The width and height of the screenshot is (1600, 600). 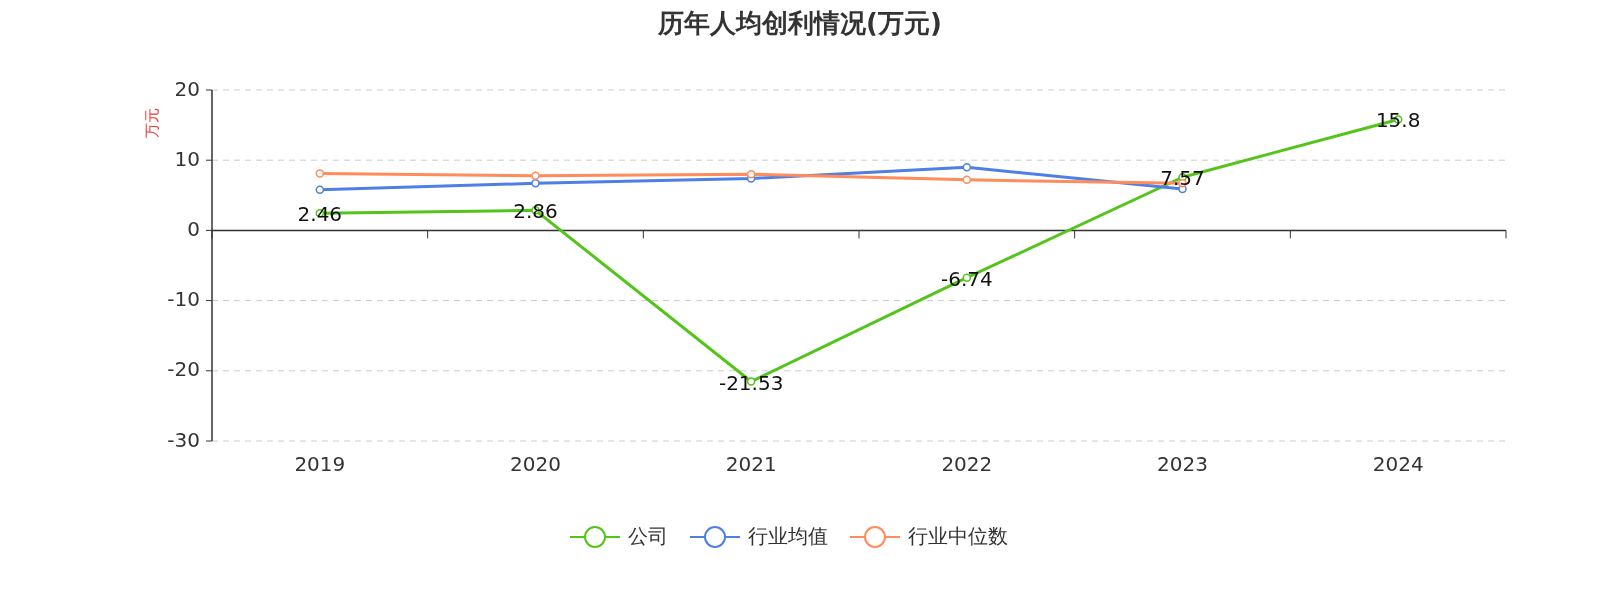 I want to click on x-tick-label: 2020, so click(x=535, y=464).